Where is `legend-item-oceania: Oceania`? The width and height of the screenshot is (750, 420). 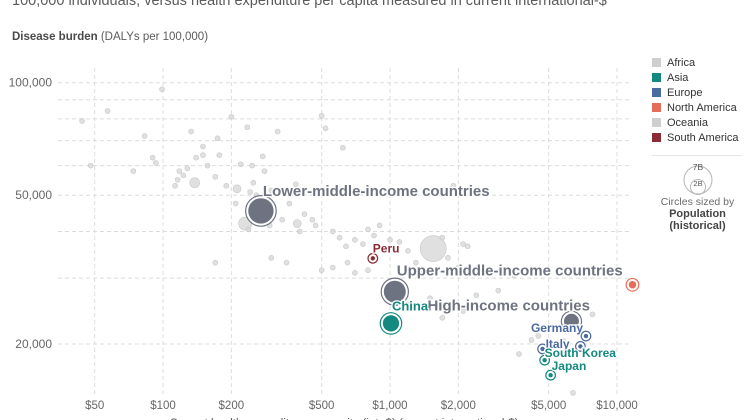 legend-item-oceania: Oceania is located at coordinates (695, 122).